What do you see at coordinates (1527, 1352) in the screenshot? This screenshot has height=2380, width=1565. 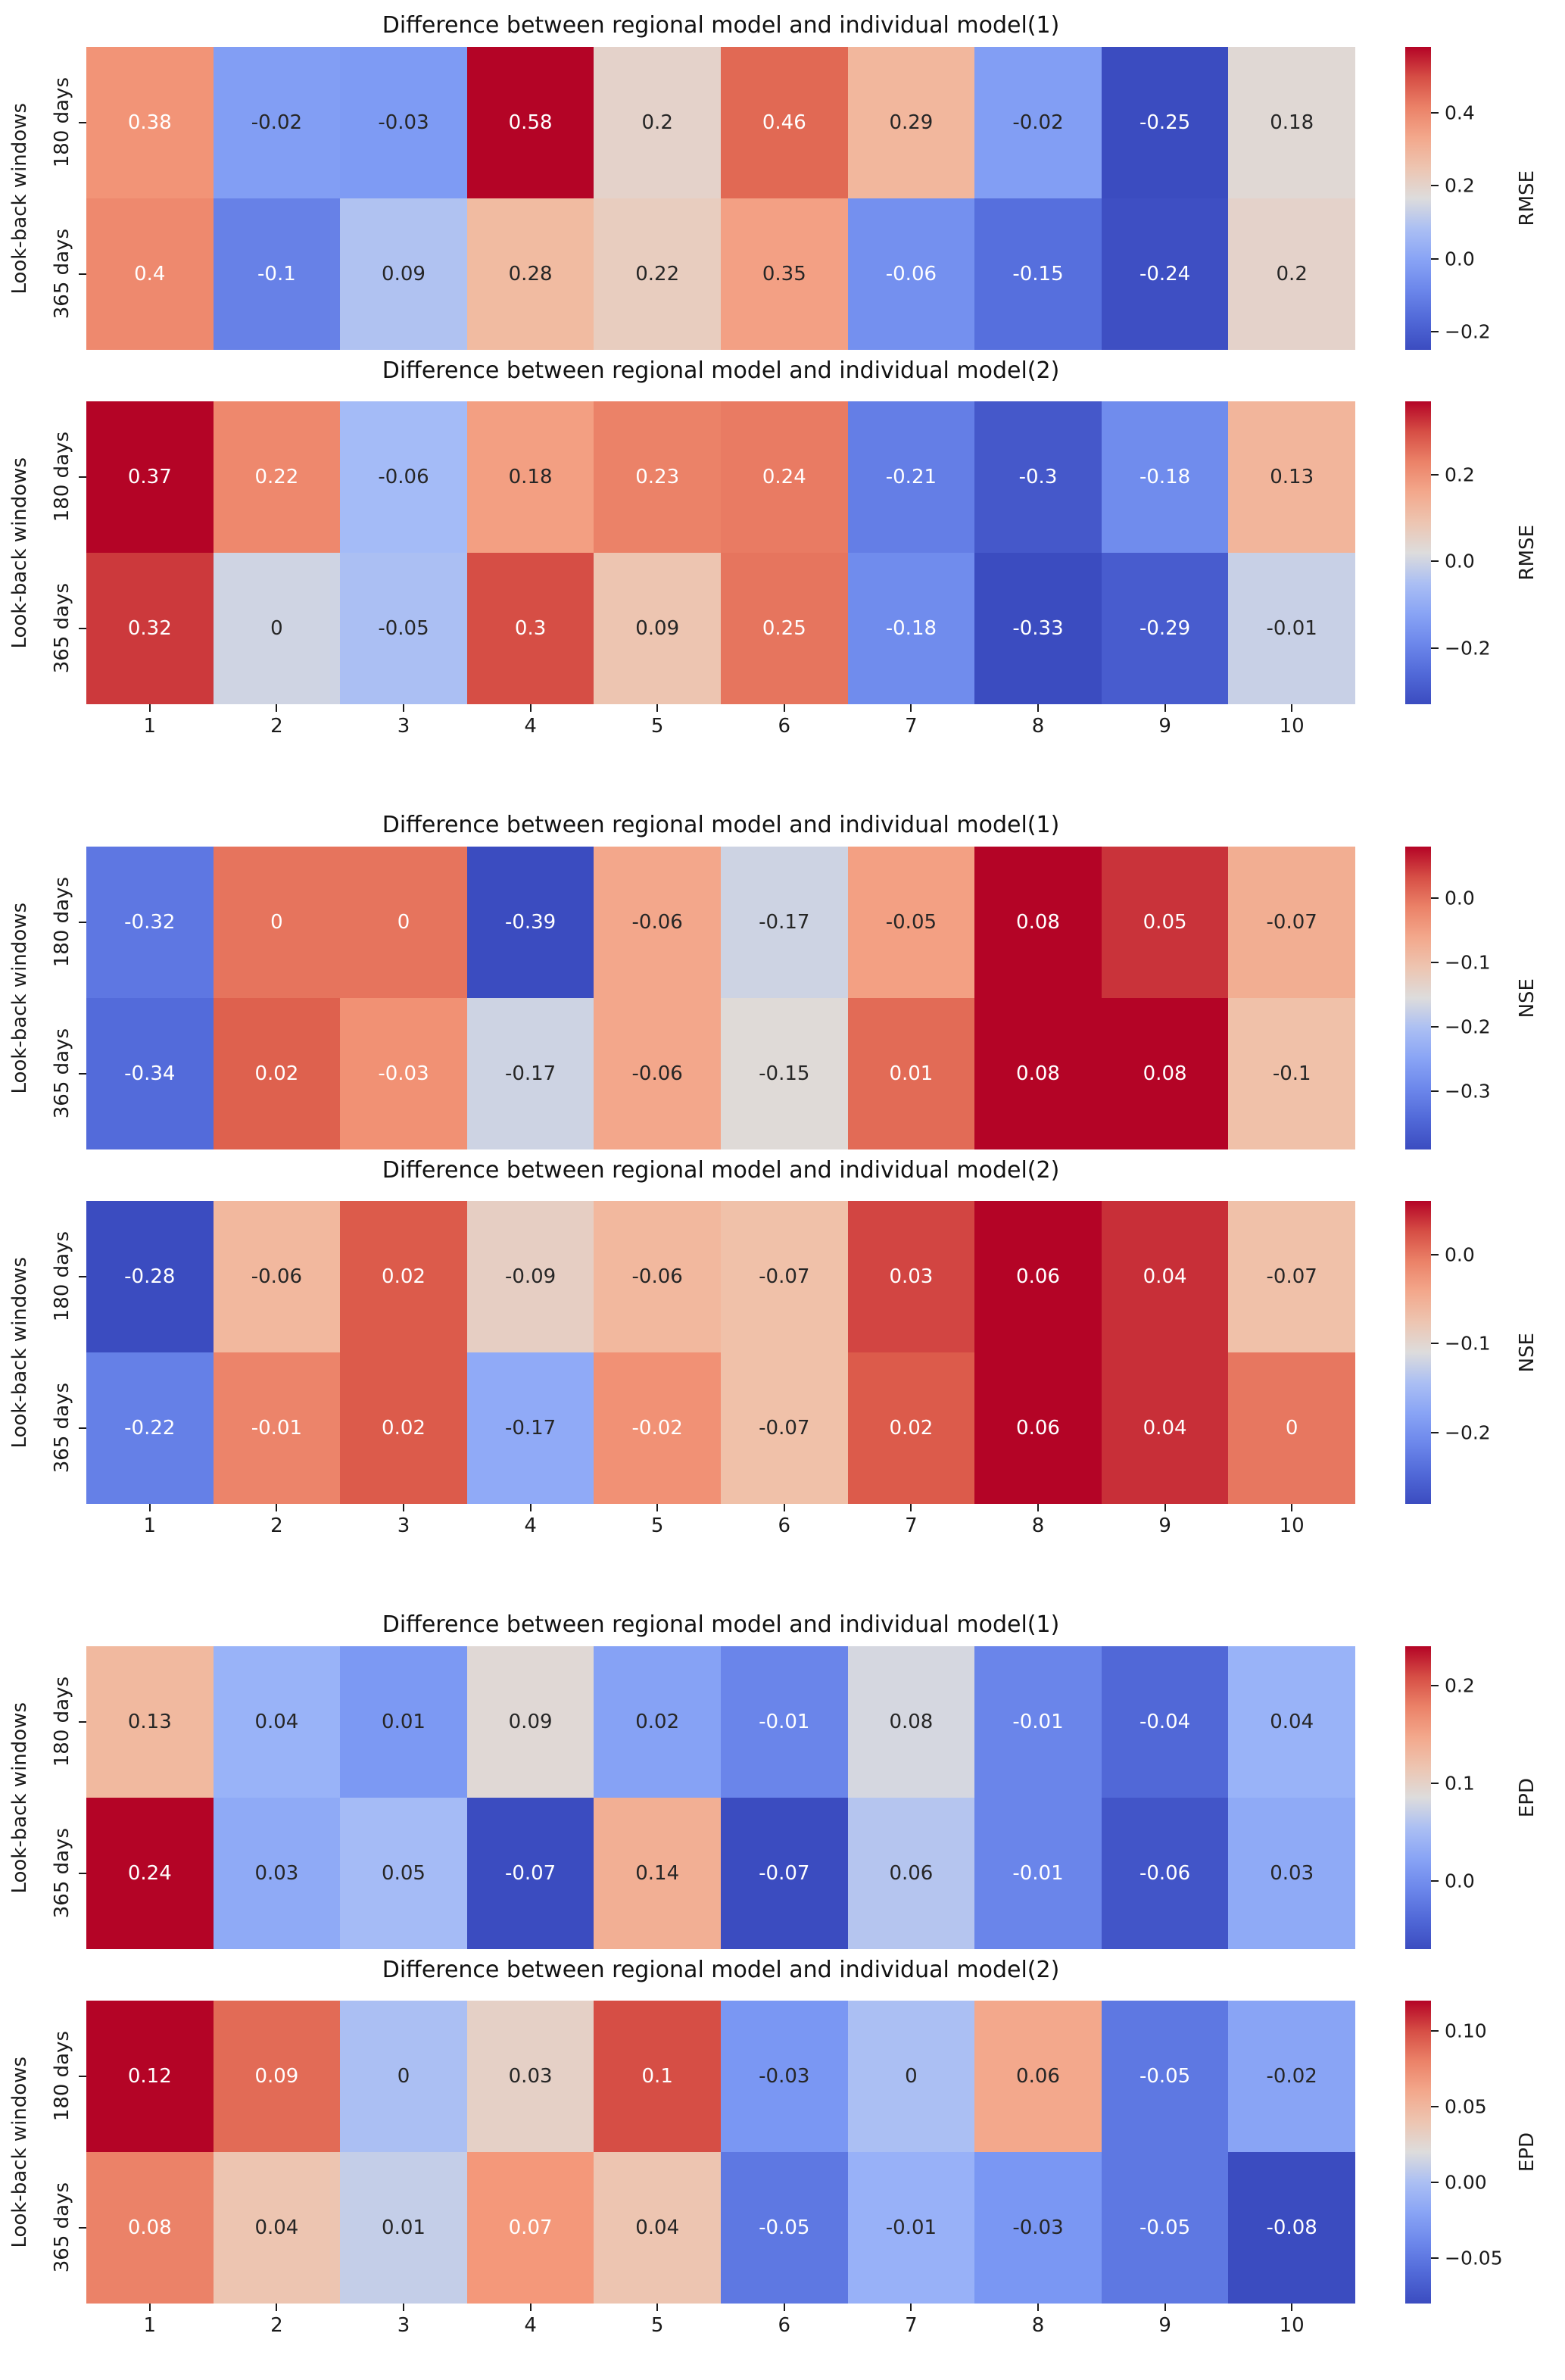 I see `colorbar-label-wrap: NSE` at bounding box center [1527, 1352].